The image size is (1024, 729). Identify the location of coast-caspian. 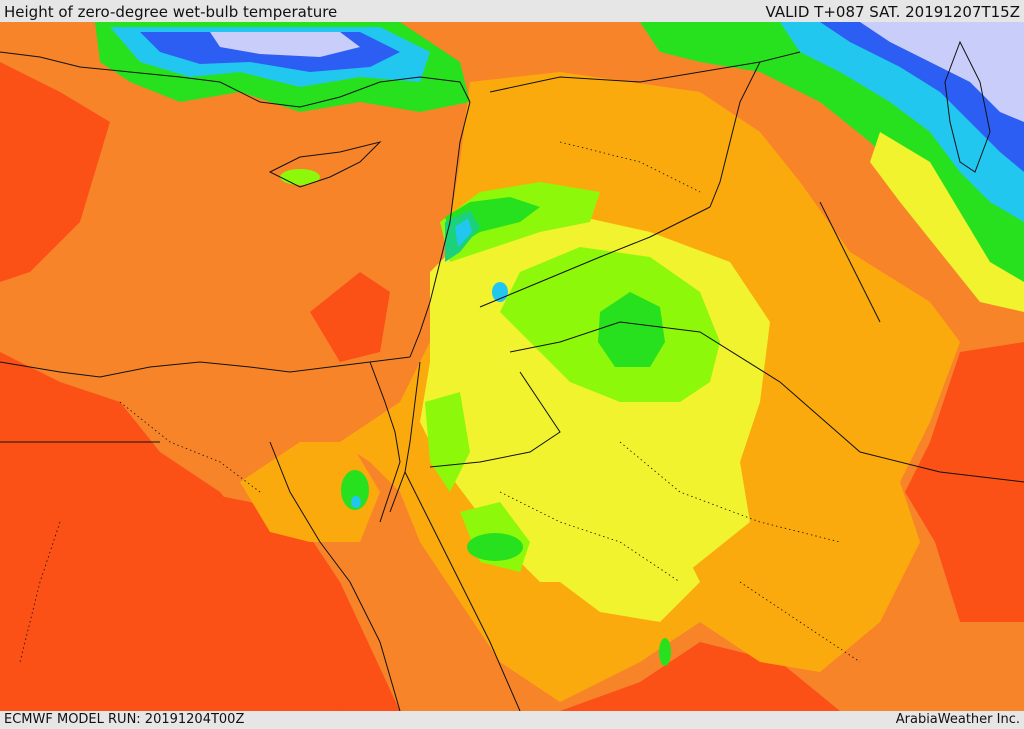
(967, 106).